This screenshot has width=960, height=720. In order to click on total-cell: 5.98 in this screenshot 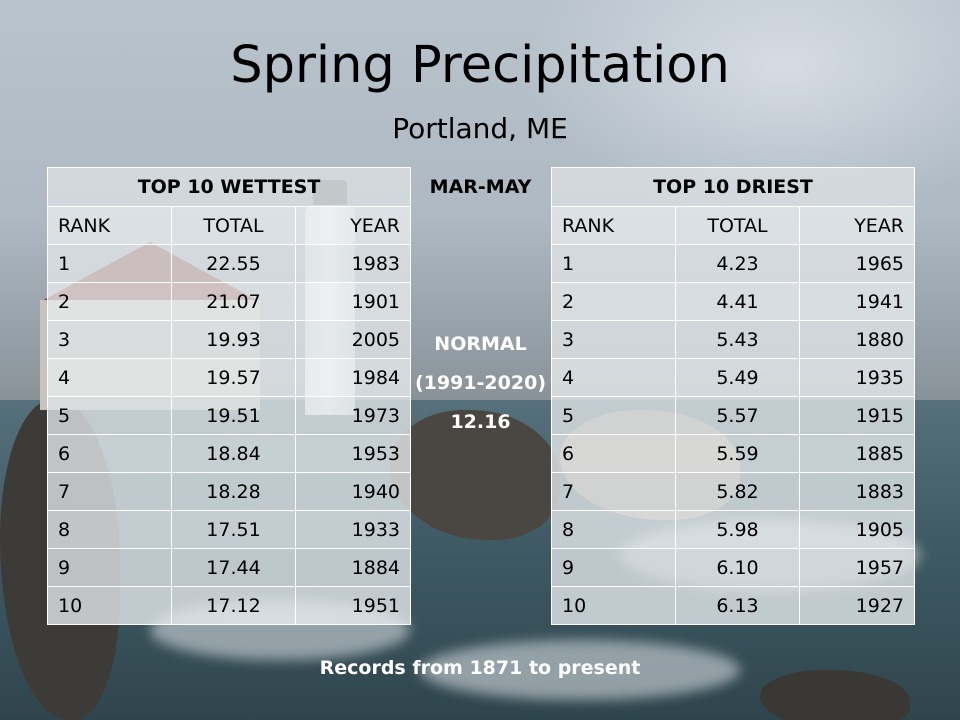, I will do `click(737, 529)`.